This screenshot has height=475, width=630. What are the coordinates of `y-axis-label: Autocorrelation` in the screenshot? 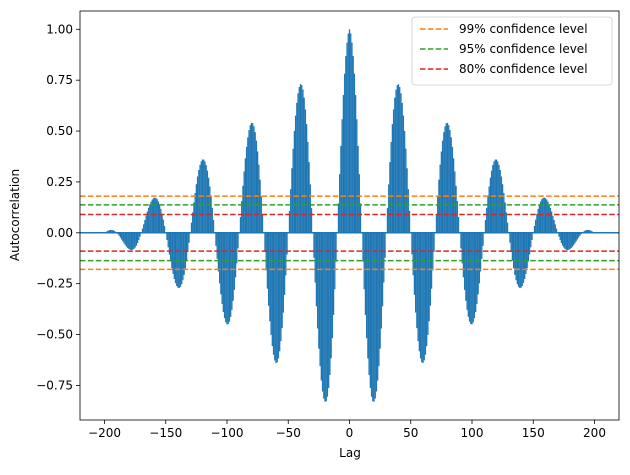 It's located at (15, 215).